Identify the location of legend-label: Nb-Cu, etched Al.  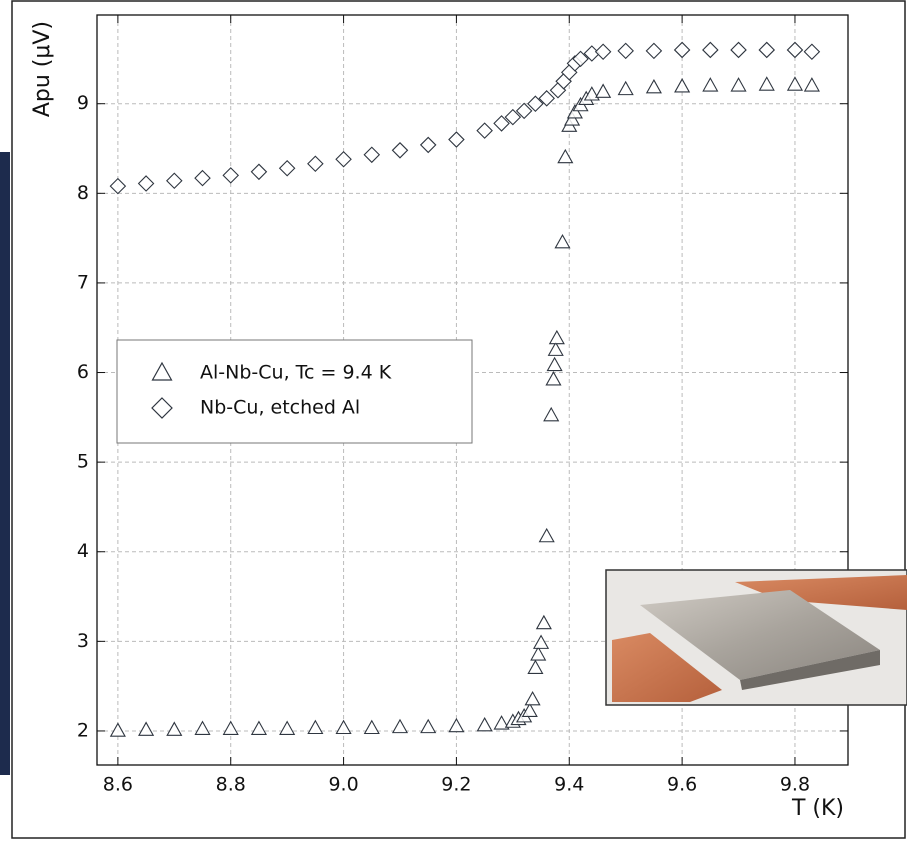
(280, 408).